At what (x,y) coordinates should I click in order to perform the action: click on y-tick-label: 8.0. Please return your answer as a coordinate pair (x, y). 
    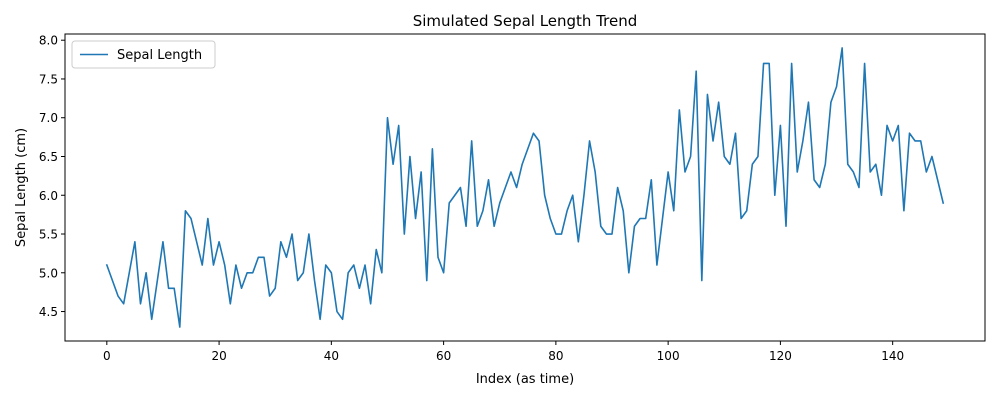
    Looking at the image, I should click on (48, 41).